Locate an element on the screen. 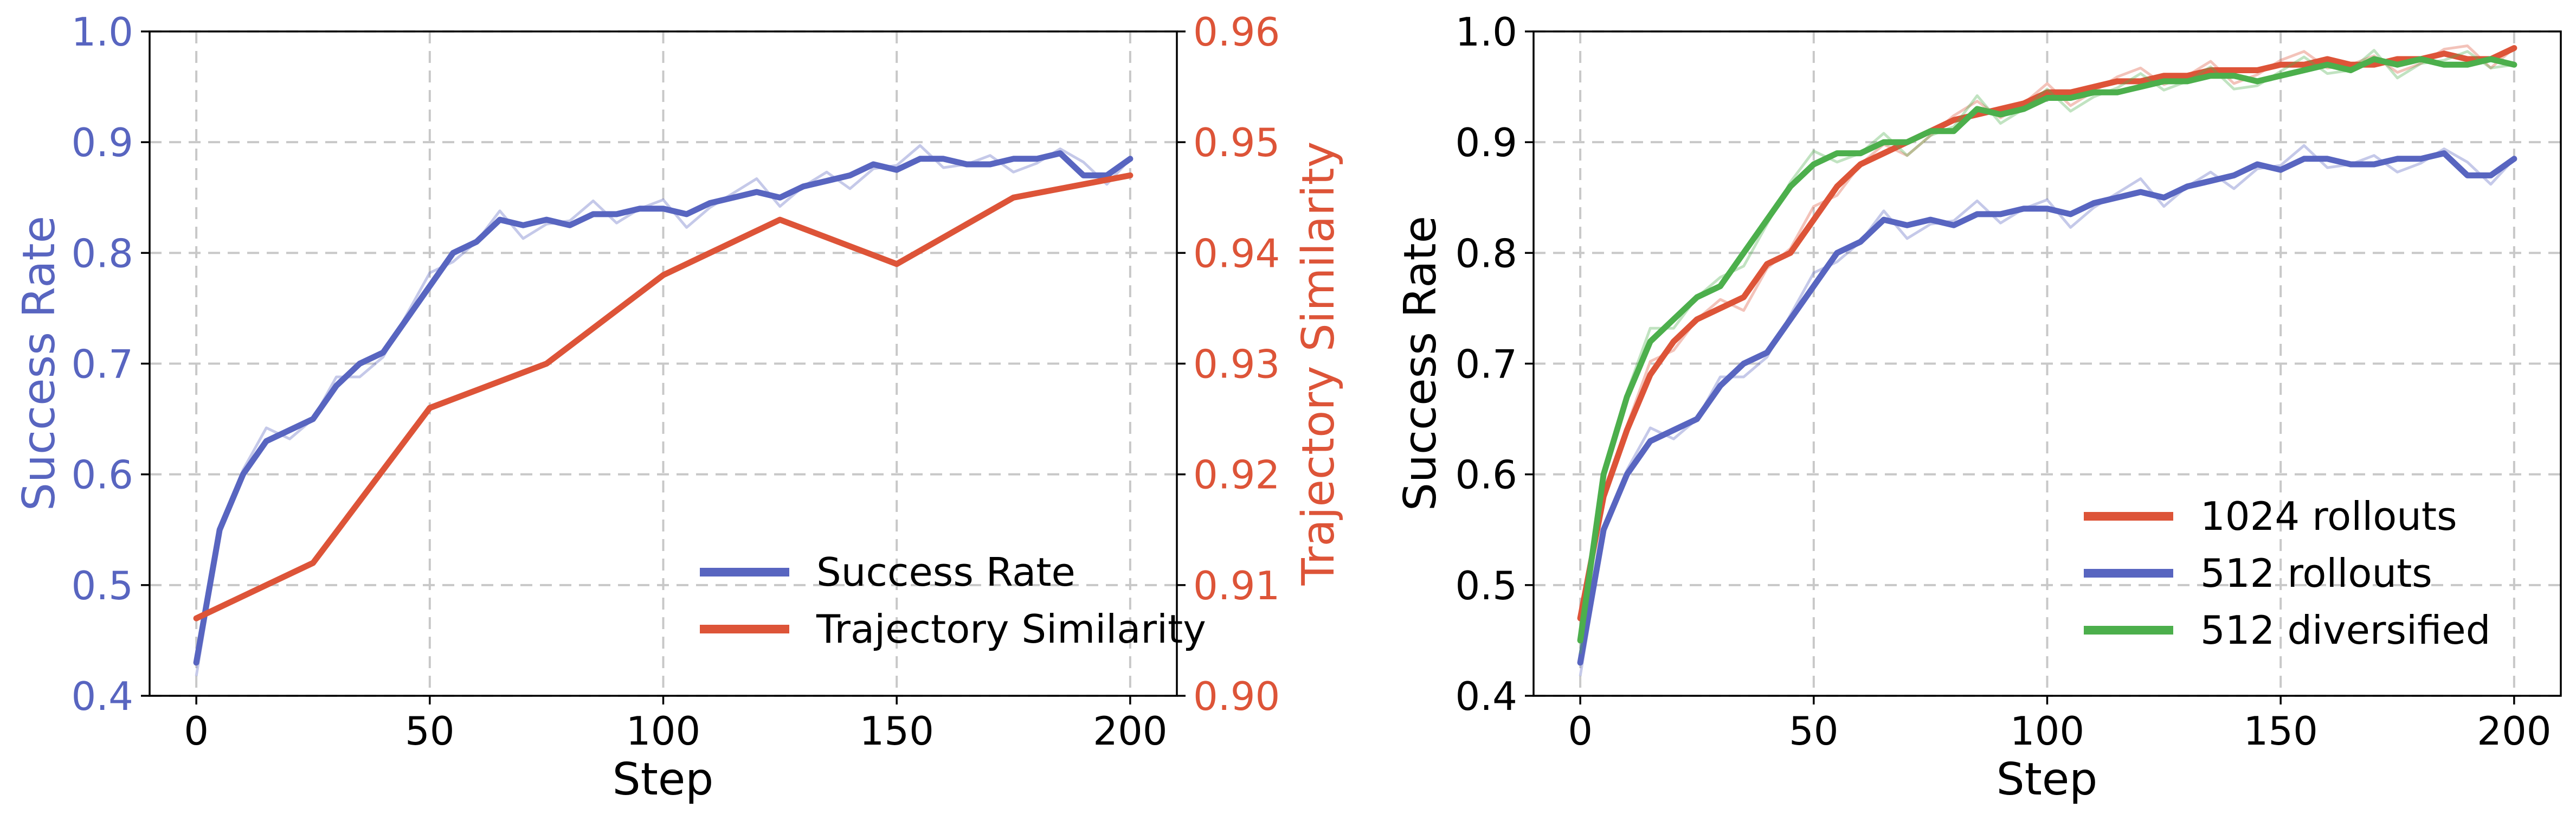 This screenshot has width=2576, height=820. legend-label-success-rate: Success Rate is located at coordinates (946, 572).